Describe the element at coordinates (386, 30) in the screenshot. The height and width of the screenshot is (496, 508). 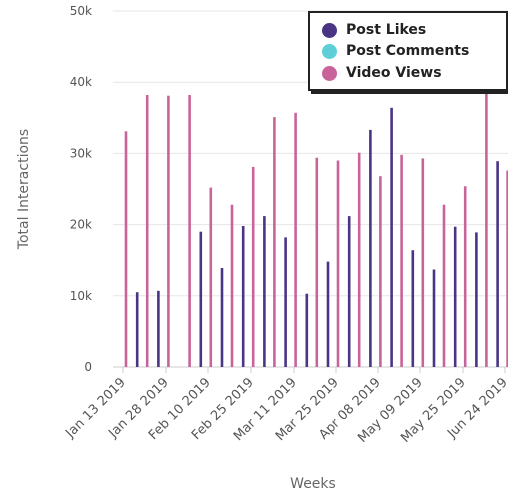
I see `legend-label-post-likes: Post Likes` at that location.